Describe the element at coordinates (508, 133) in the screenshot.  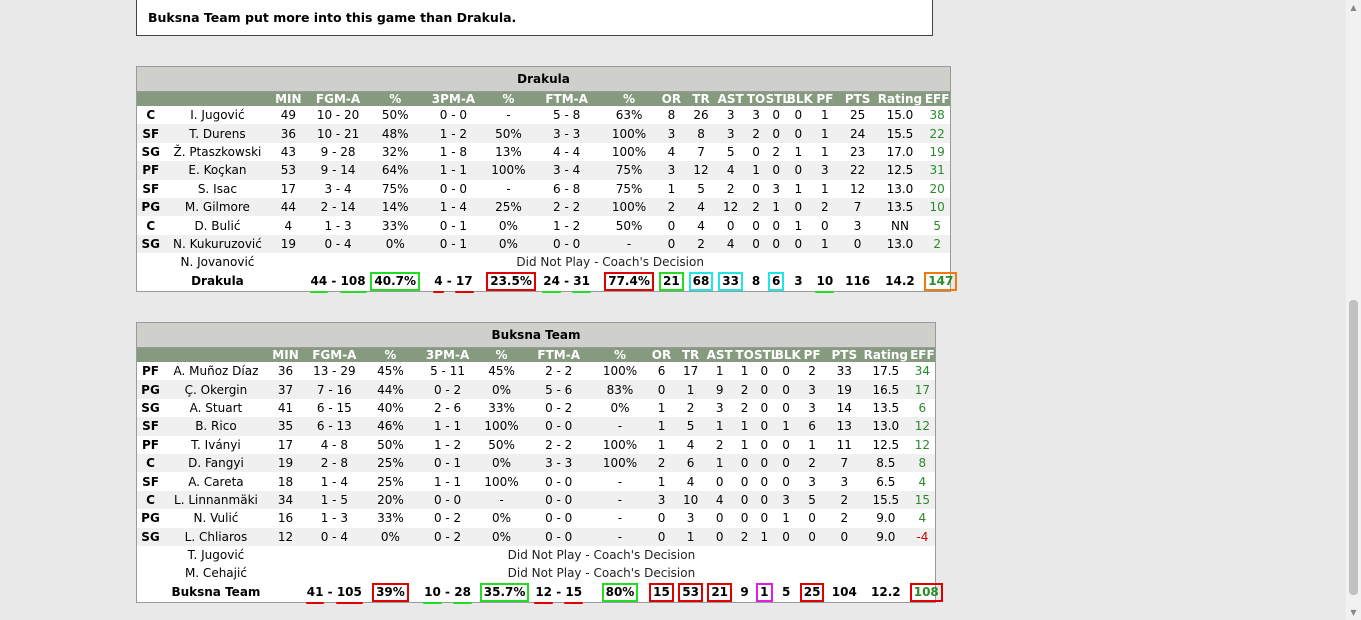
I see `player-tpp: 50%` at that location.